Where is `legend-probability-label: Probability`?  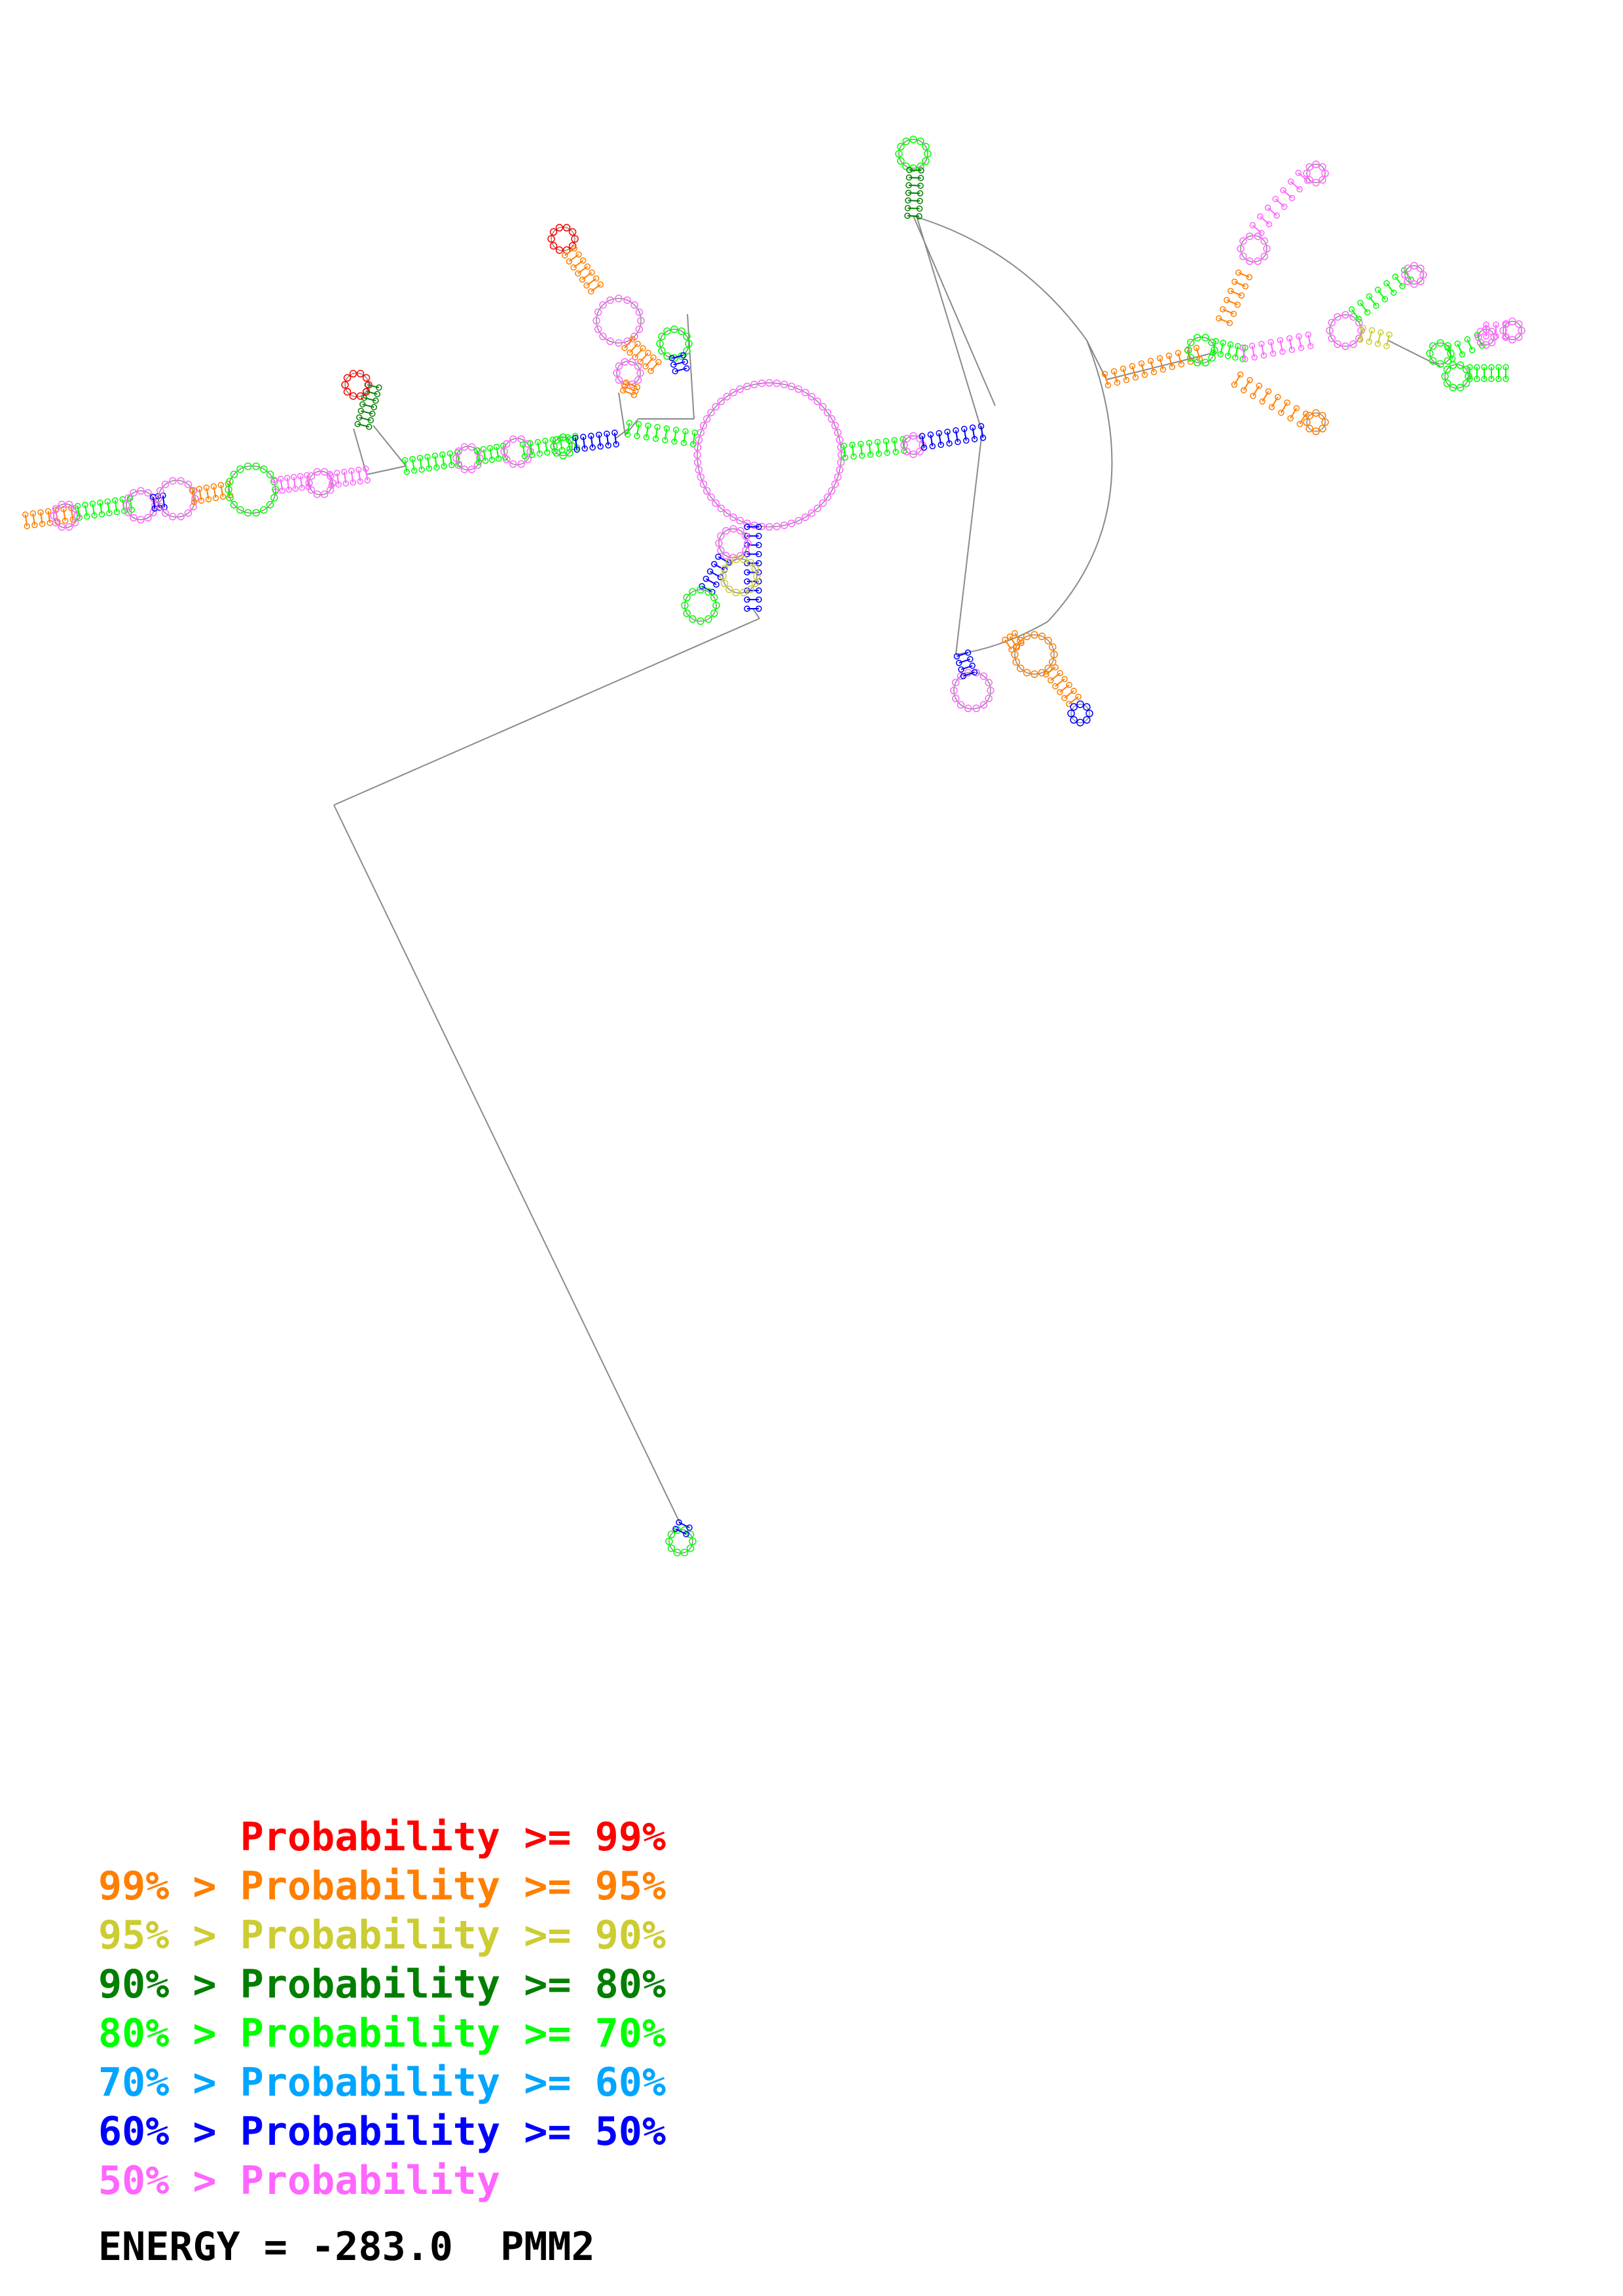 legend-probability-label: Probability is located at coordinates (370, 1886).